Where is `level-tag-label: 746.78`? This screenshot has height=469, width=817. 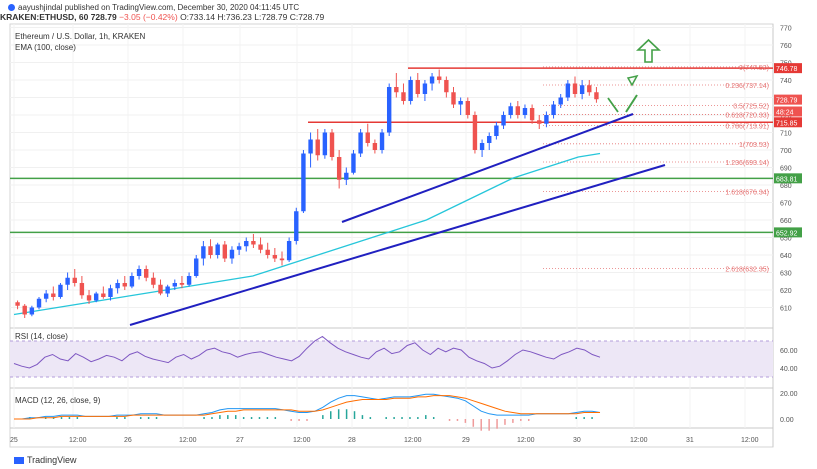
level-tag-label: 746.78 is located at coordinates (787, 69).